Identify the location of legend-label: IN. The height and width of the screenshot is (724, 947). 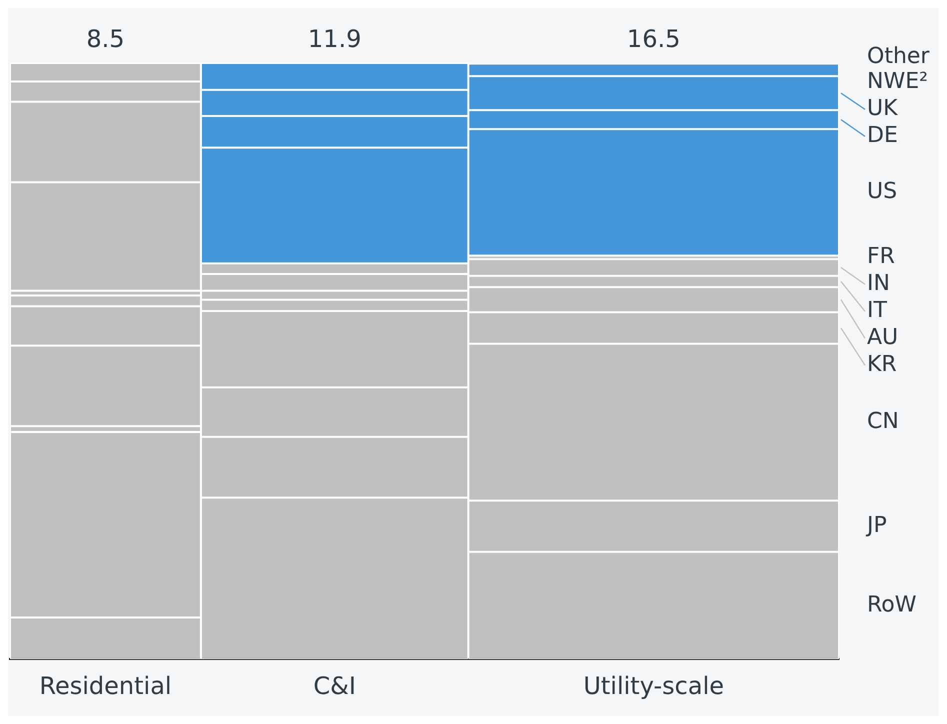
(878, 283).